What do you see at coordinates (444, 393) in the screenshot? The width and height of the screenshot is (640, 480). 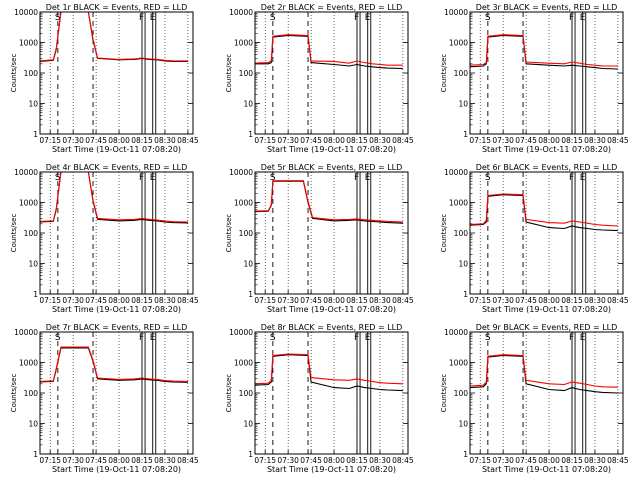 I see `y-axis-label: Counts/sec` at bounding box center [444, 393].